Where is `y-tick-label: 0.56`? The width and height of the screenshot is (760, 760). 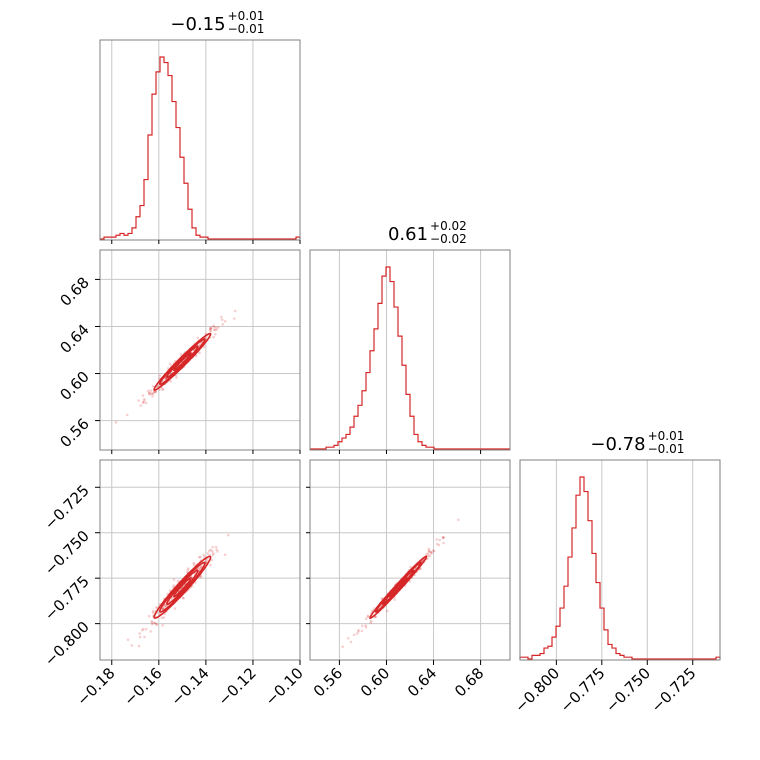
y-tick-label: 0.56 is located at coordinates (74, 433).